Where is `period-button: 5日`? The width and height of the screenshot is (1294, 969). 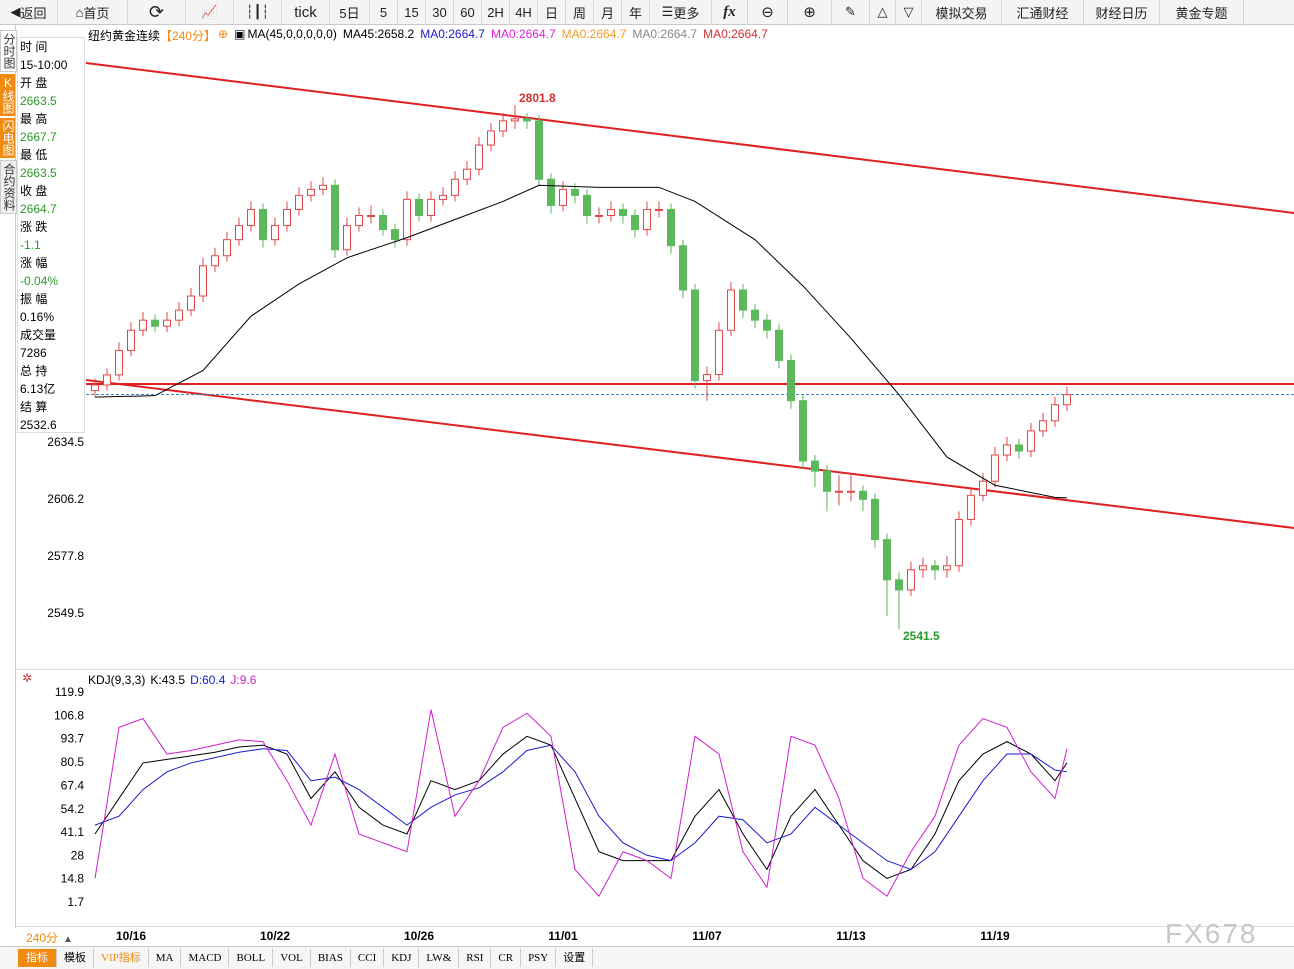
period-button: 5日 is located at coordinates (350, 12).